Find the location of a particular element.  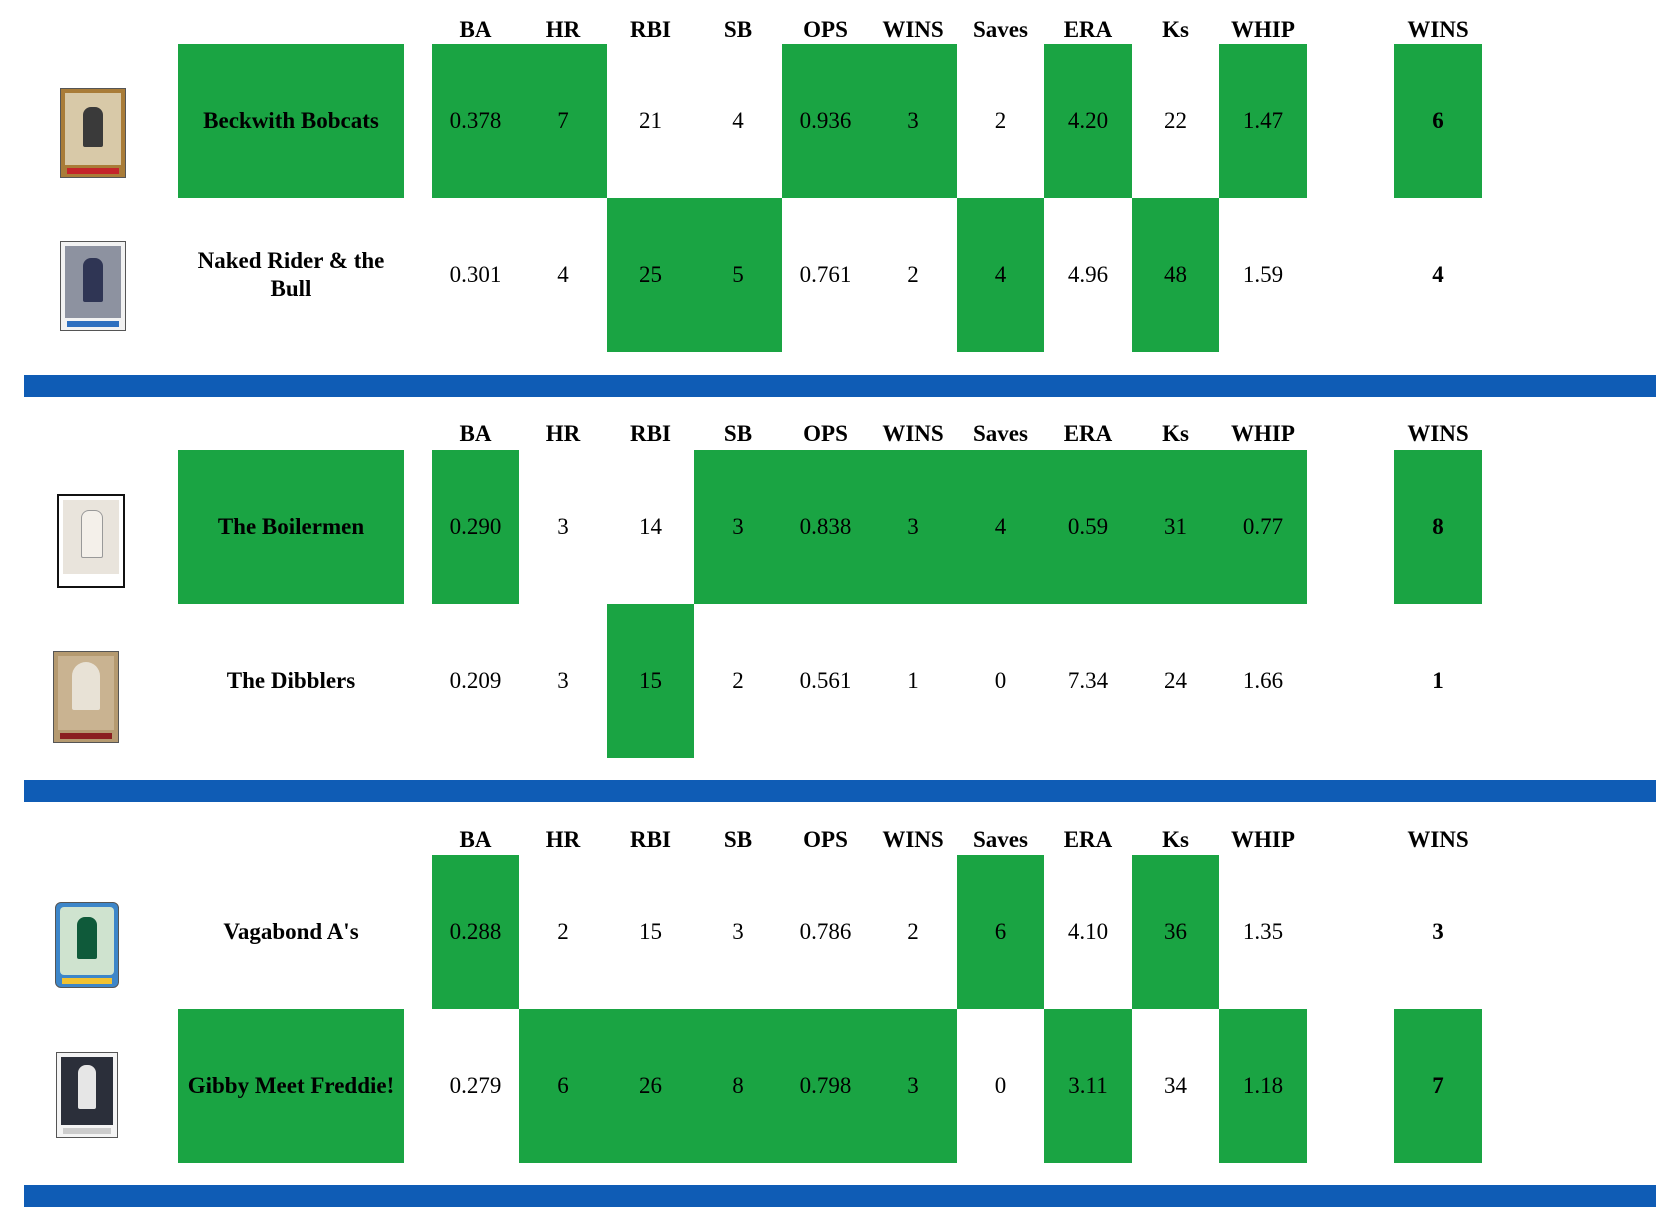

stat-hr: 2 is located at coordinates (563, 931).